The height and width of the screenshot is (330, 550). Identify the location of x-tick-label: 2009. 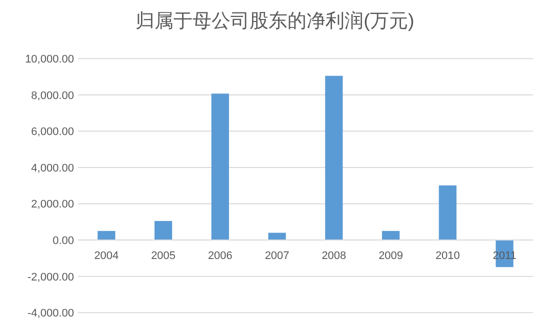
(391, 256).